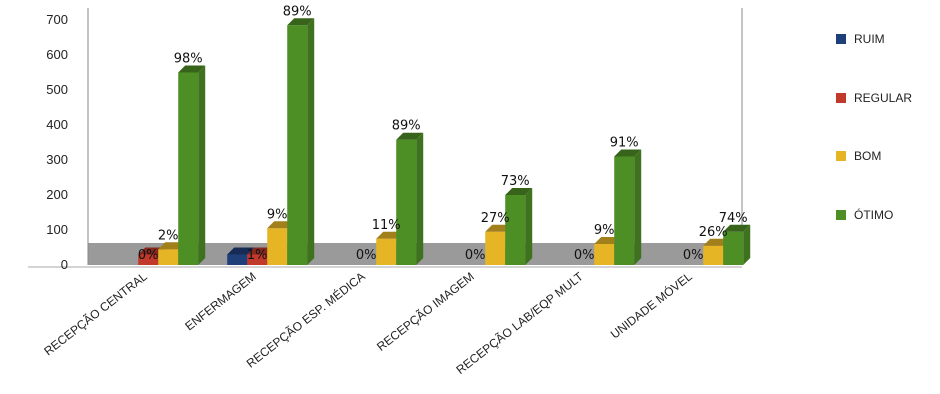 Image resolution: width=940 pixels, height=394 pixels. I want to click on x-category-label: RECEPÇÃO IMAGEM, so click(425, 311).